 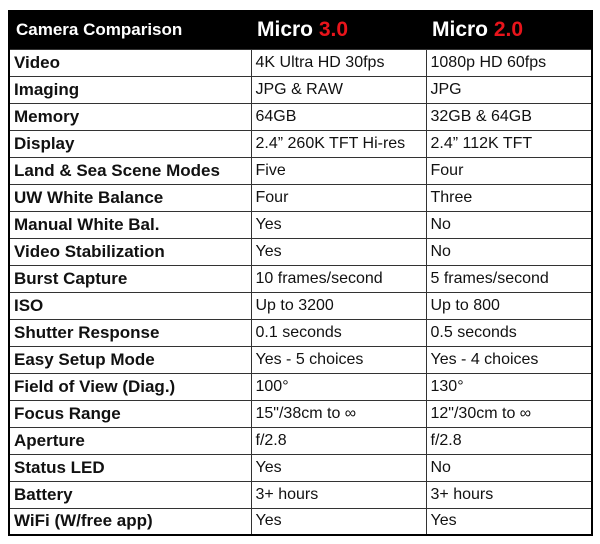 What do you see at coordinates (130, 359) in the screenshot?
I see `feature-cell: Easy Setup Mode` at bounding box center [130, 359].